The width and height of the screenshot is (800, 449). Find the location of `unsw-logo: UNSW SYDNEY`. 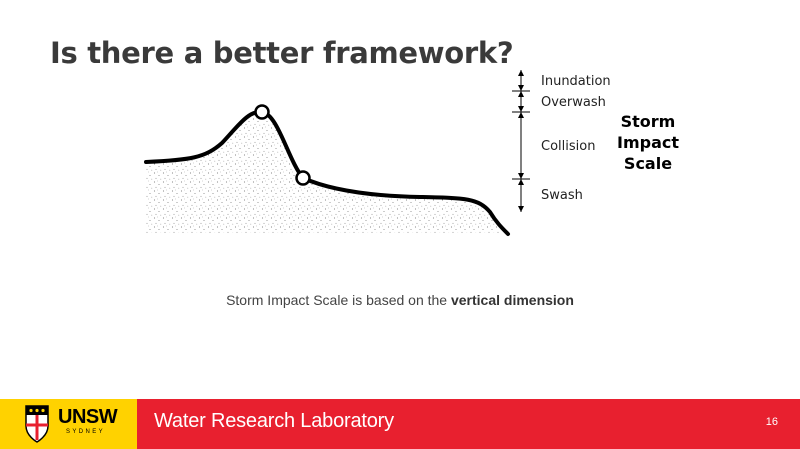

unsw-logo: UNSW SYDNEY is located at coordinates (68, 424).